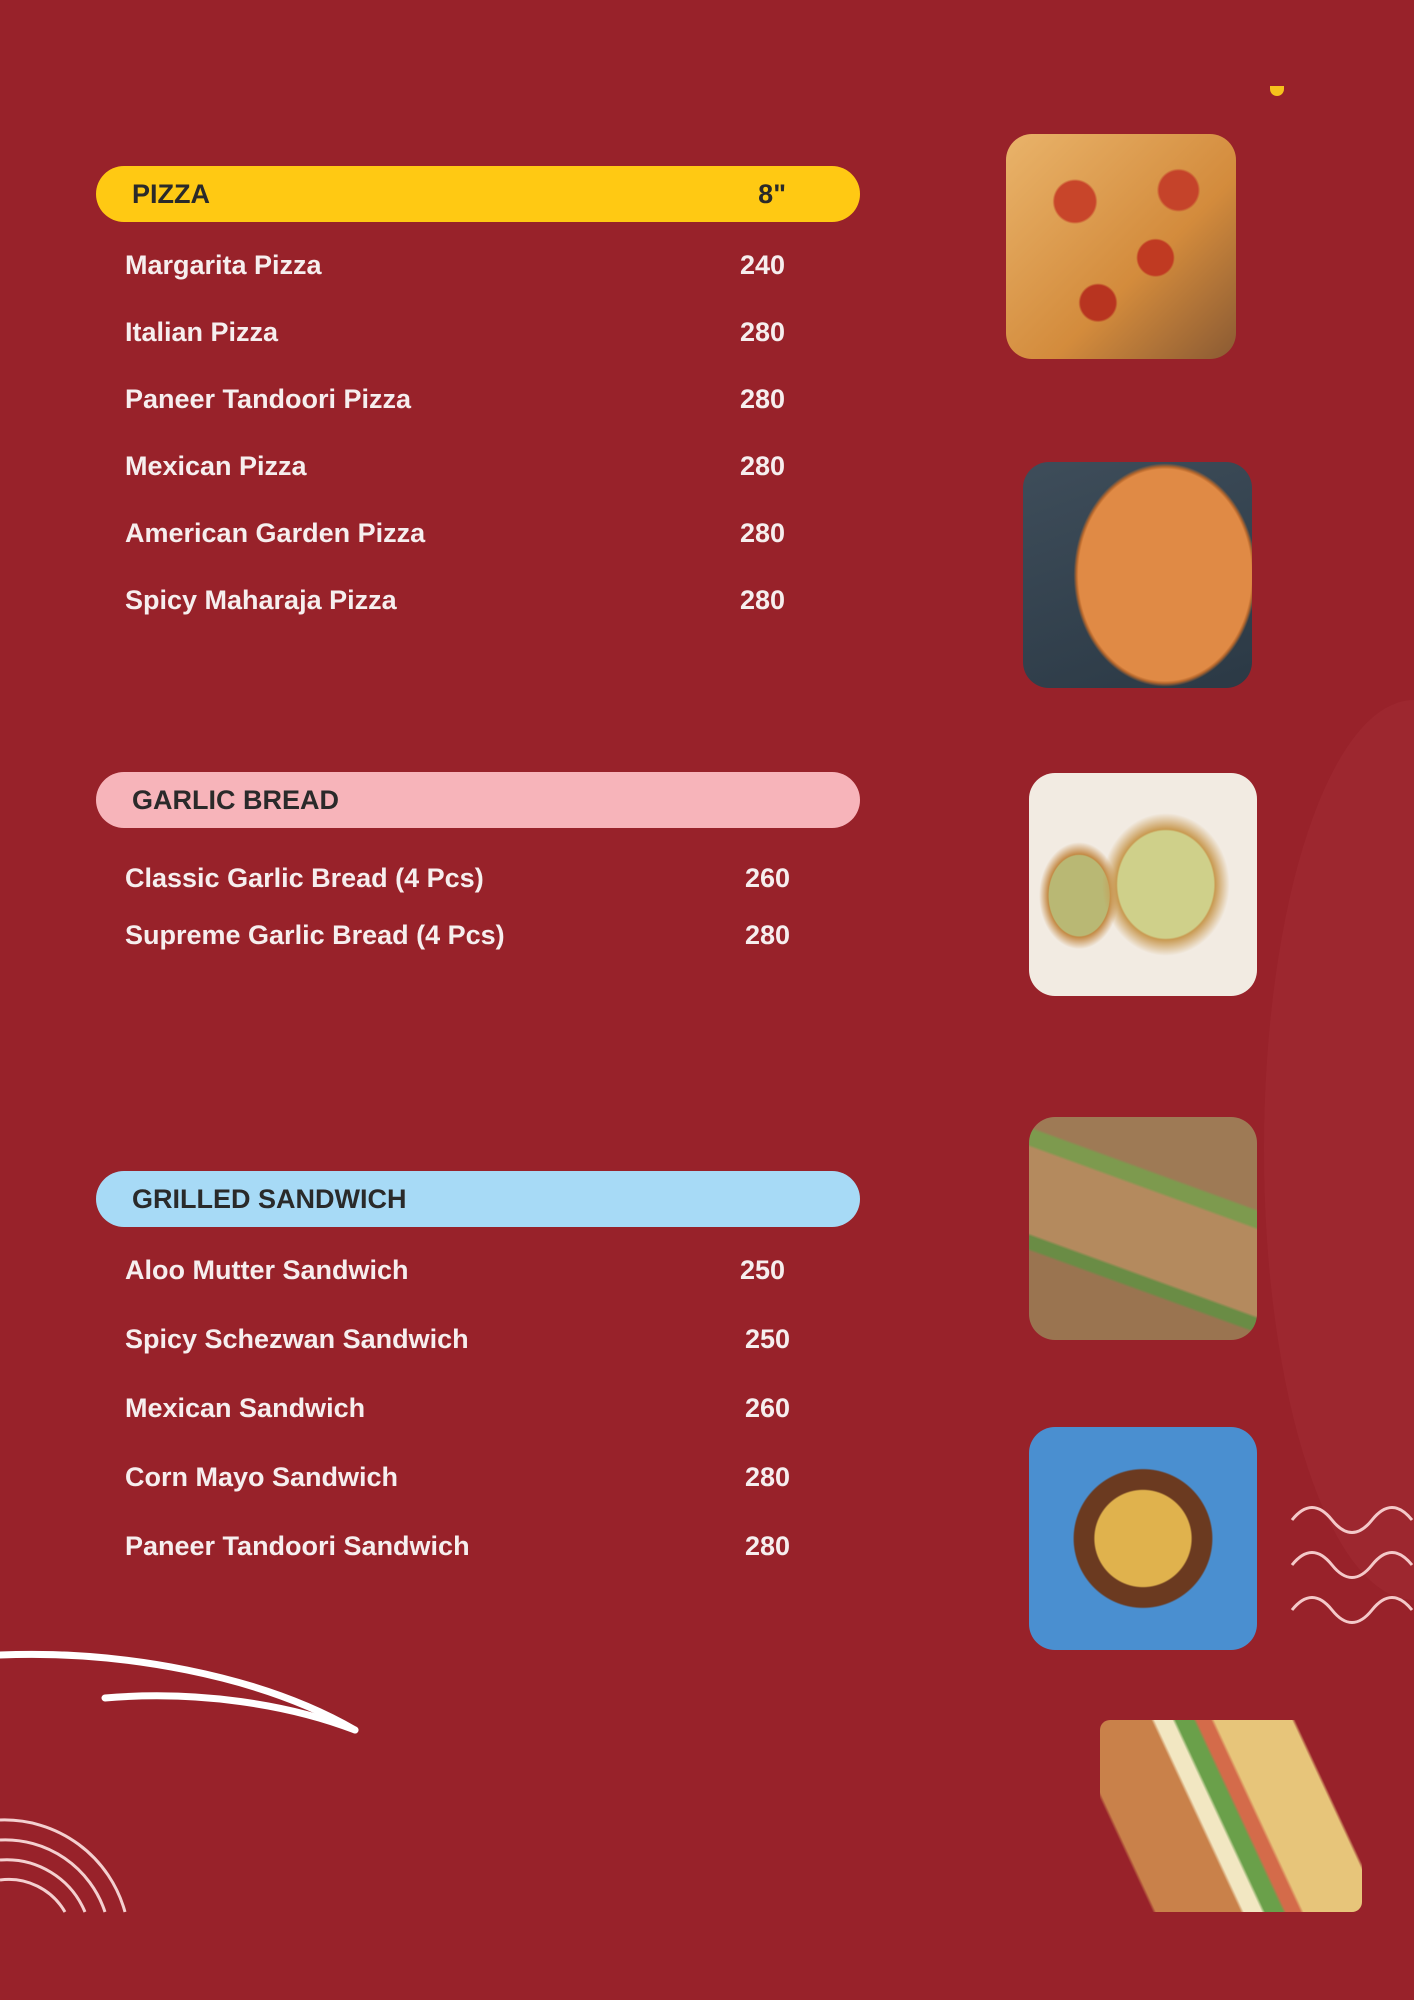 Image resolution: width=1414 pixels, height=2000 pixels. Describe the element at coordinates (268, 399) in the screenshot. I see `item-name: Paneer Tandoori Pizza` at that location.